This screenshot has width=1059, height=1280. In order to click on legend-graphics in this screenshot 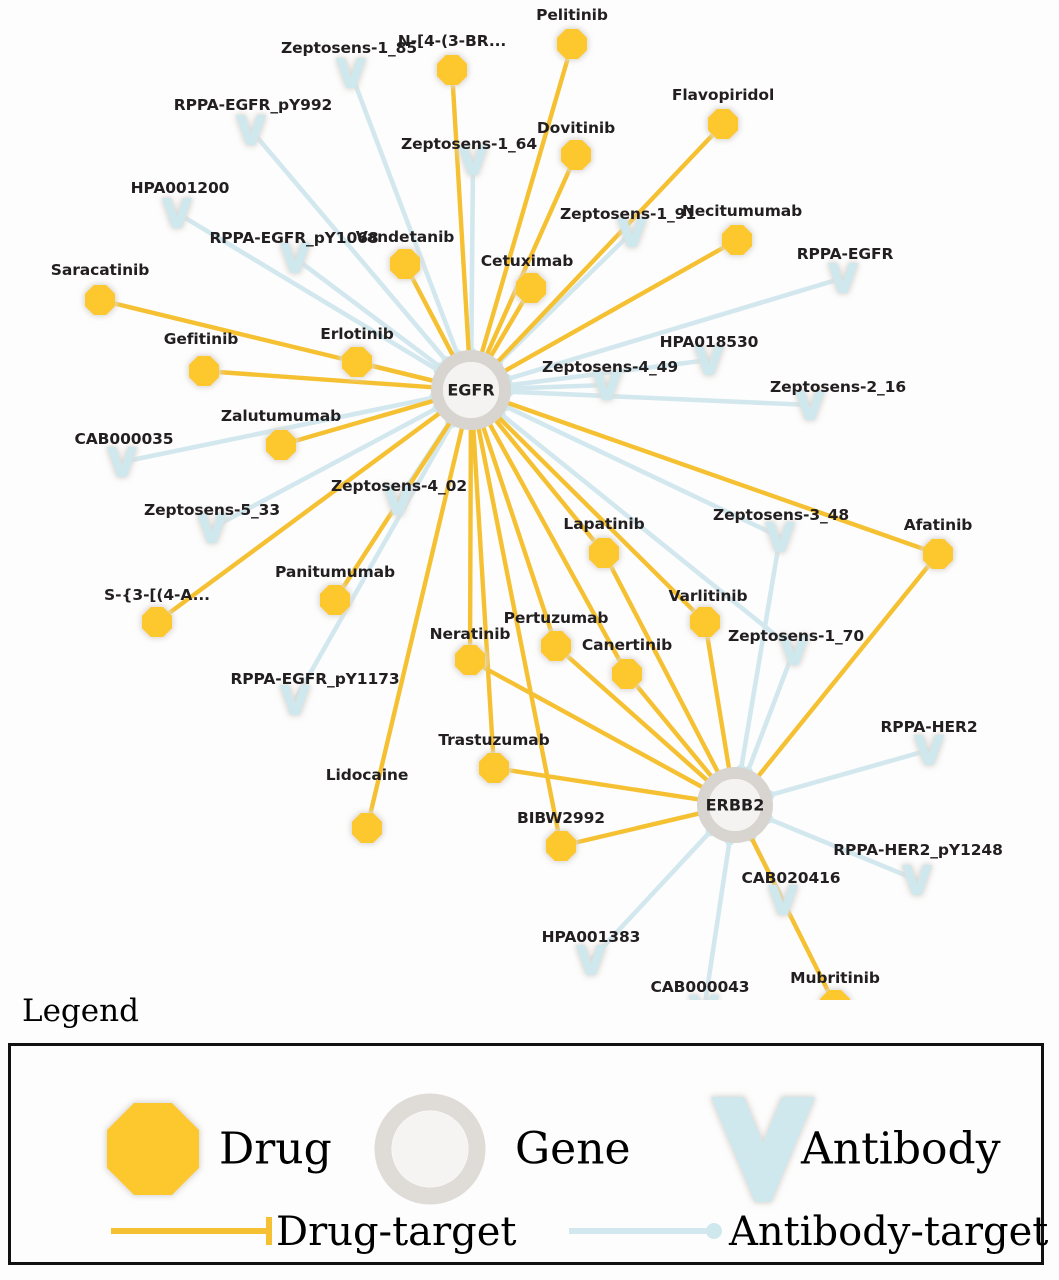, I will do `click(461, 1169)`.